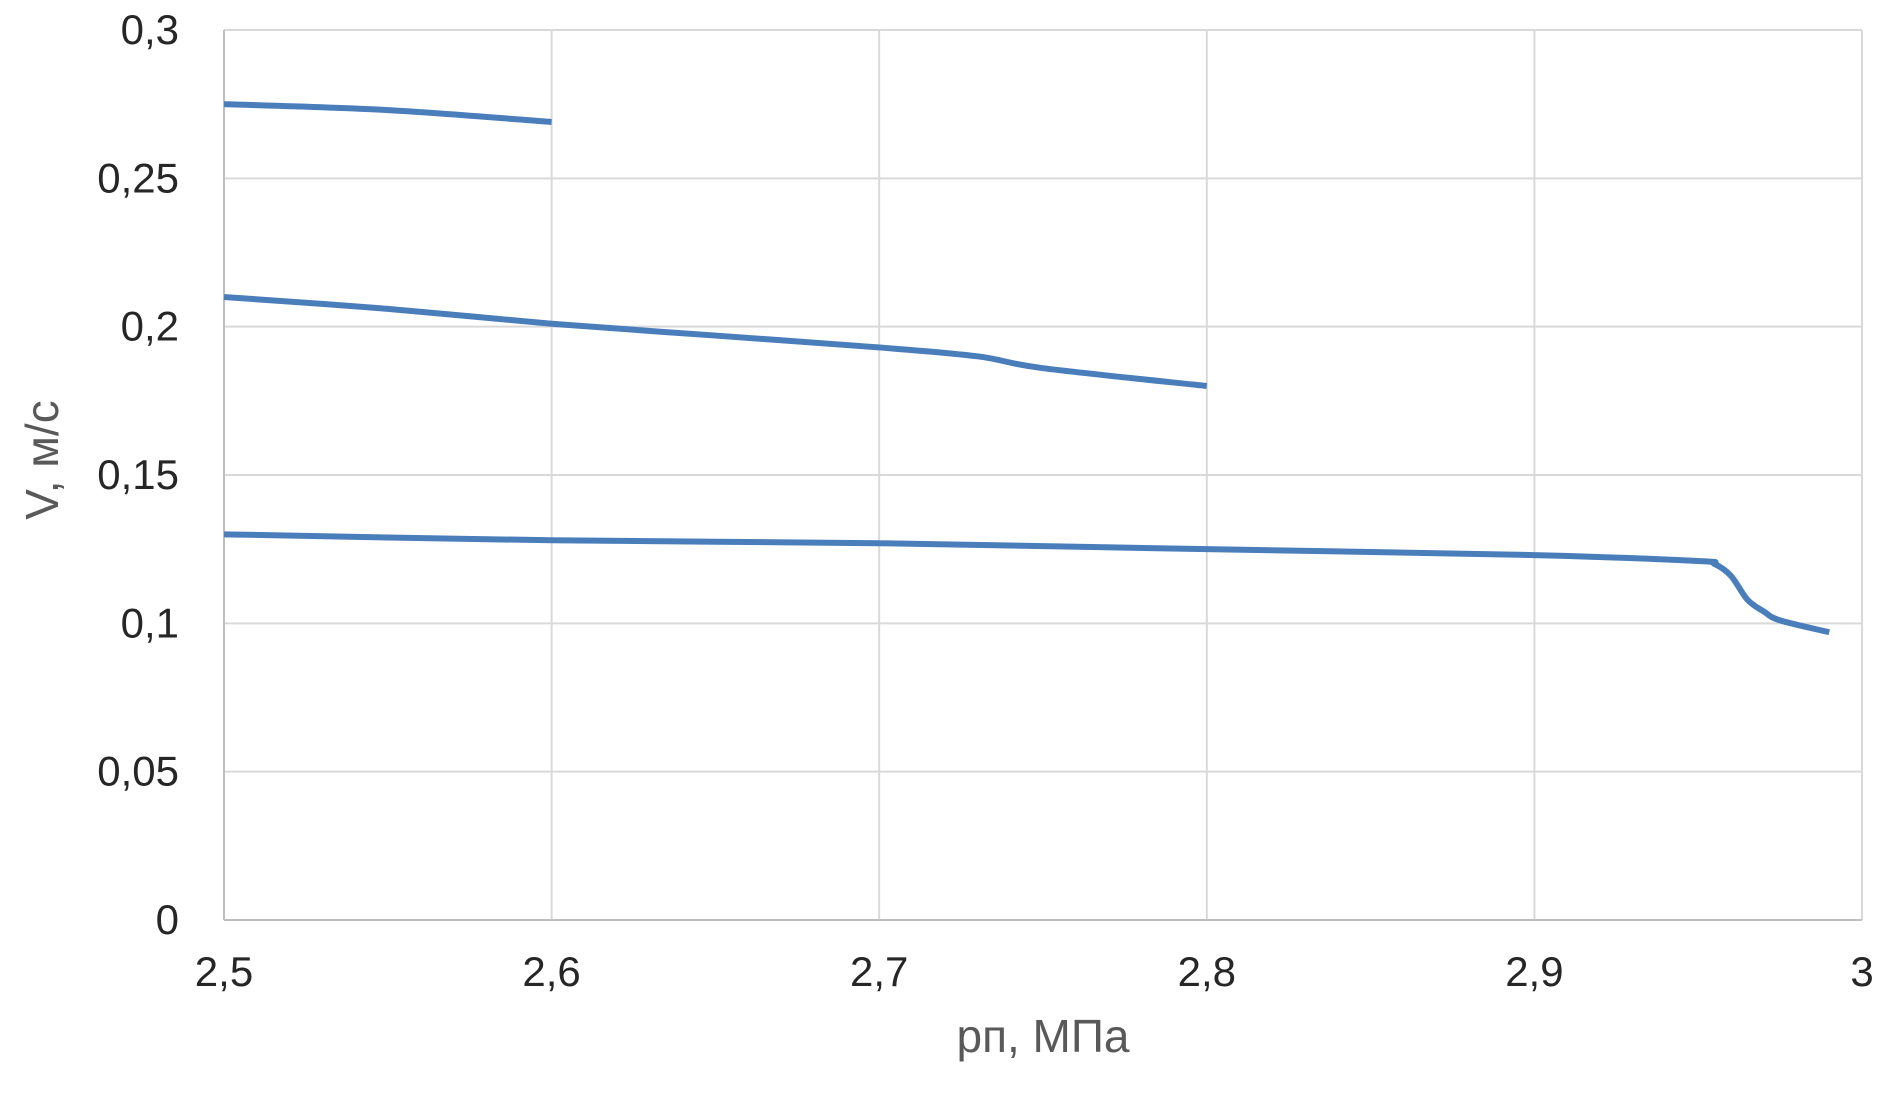  What do you see at coordinates (42, 459) in the screenshot?
I see `y-axis-title: V, м/с` at bounding box center [42, 459].